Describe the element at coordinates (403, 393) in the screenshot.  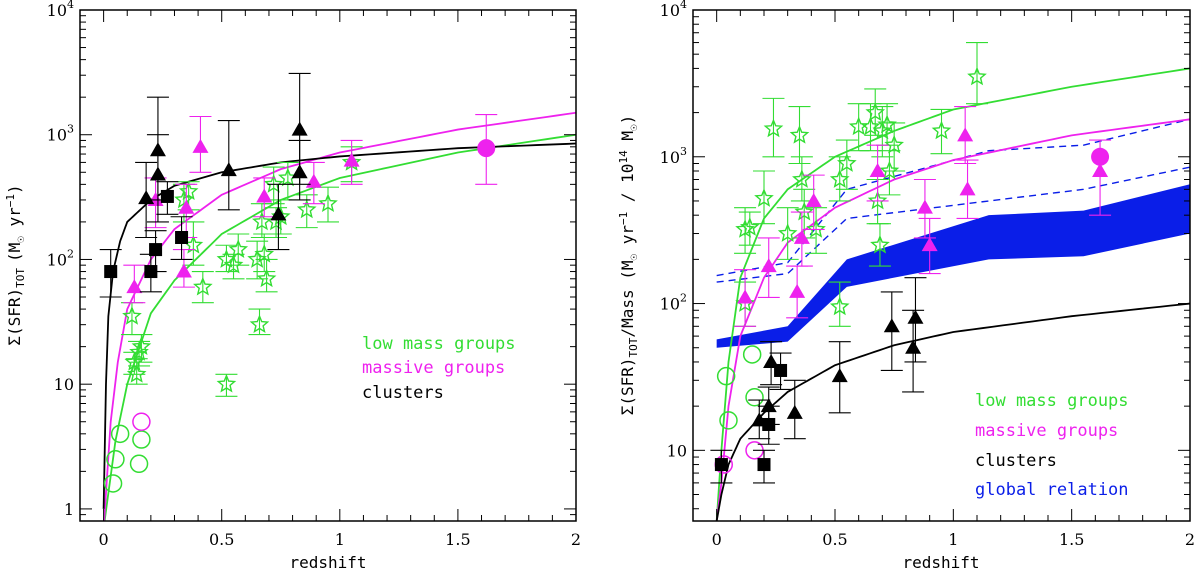
I see `left-legend-clusters: clusters` at that location.